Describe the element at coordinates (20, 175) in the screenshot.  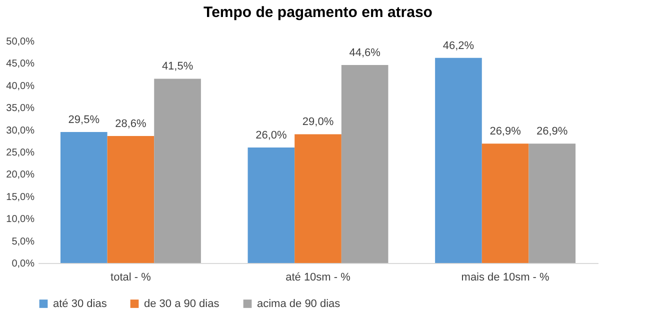
I see `y-tick-label: 20,0%` at that location.